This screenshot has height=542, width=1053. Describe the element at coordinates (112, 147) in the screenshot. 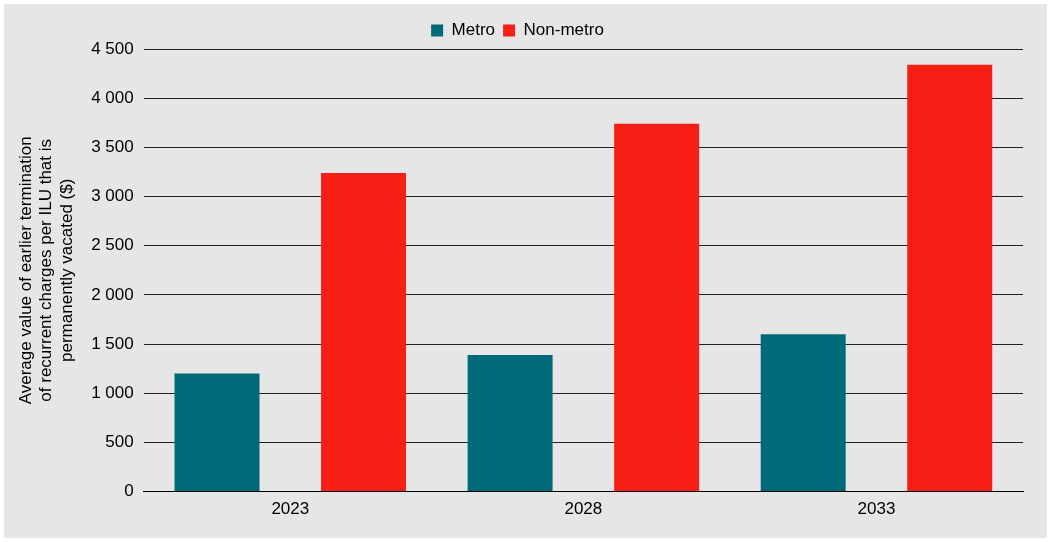

I see `y-tick-label: 3 500` at that location.